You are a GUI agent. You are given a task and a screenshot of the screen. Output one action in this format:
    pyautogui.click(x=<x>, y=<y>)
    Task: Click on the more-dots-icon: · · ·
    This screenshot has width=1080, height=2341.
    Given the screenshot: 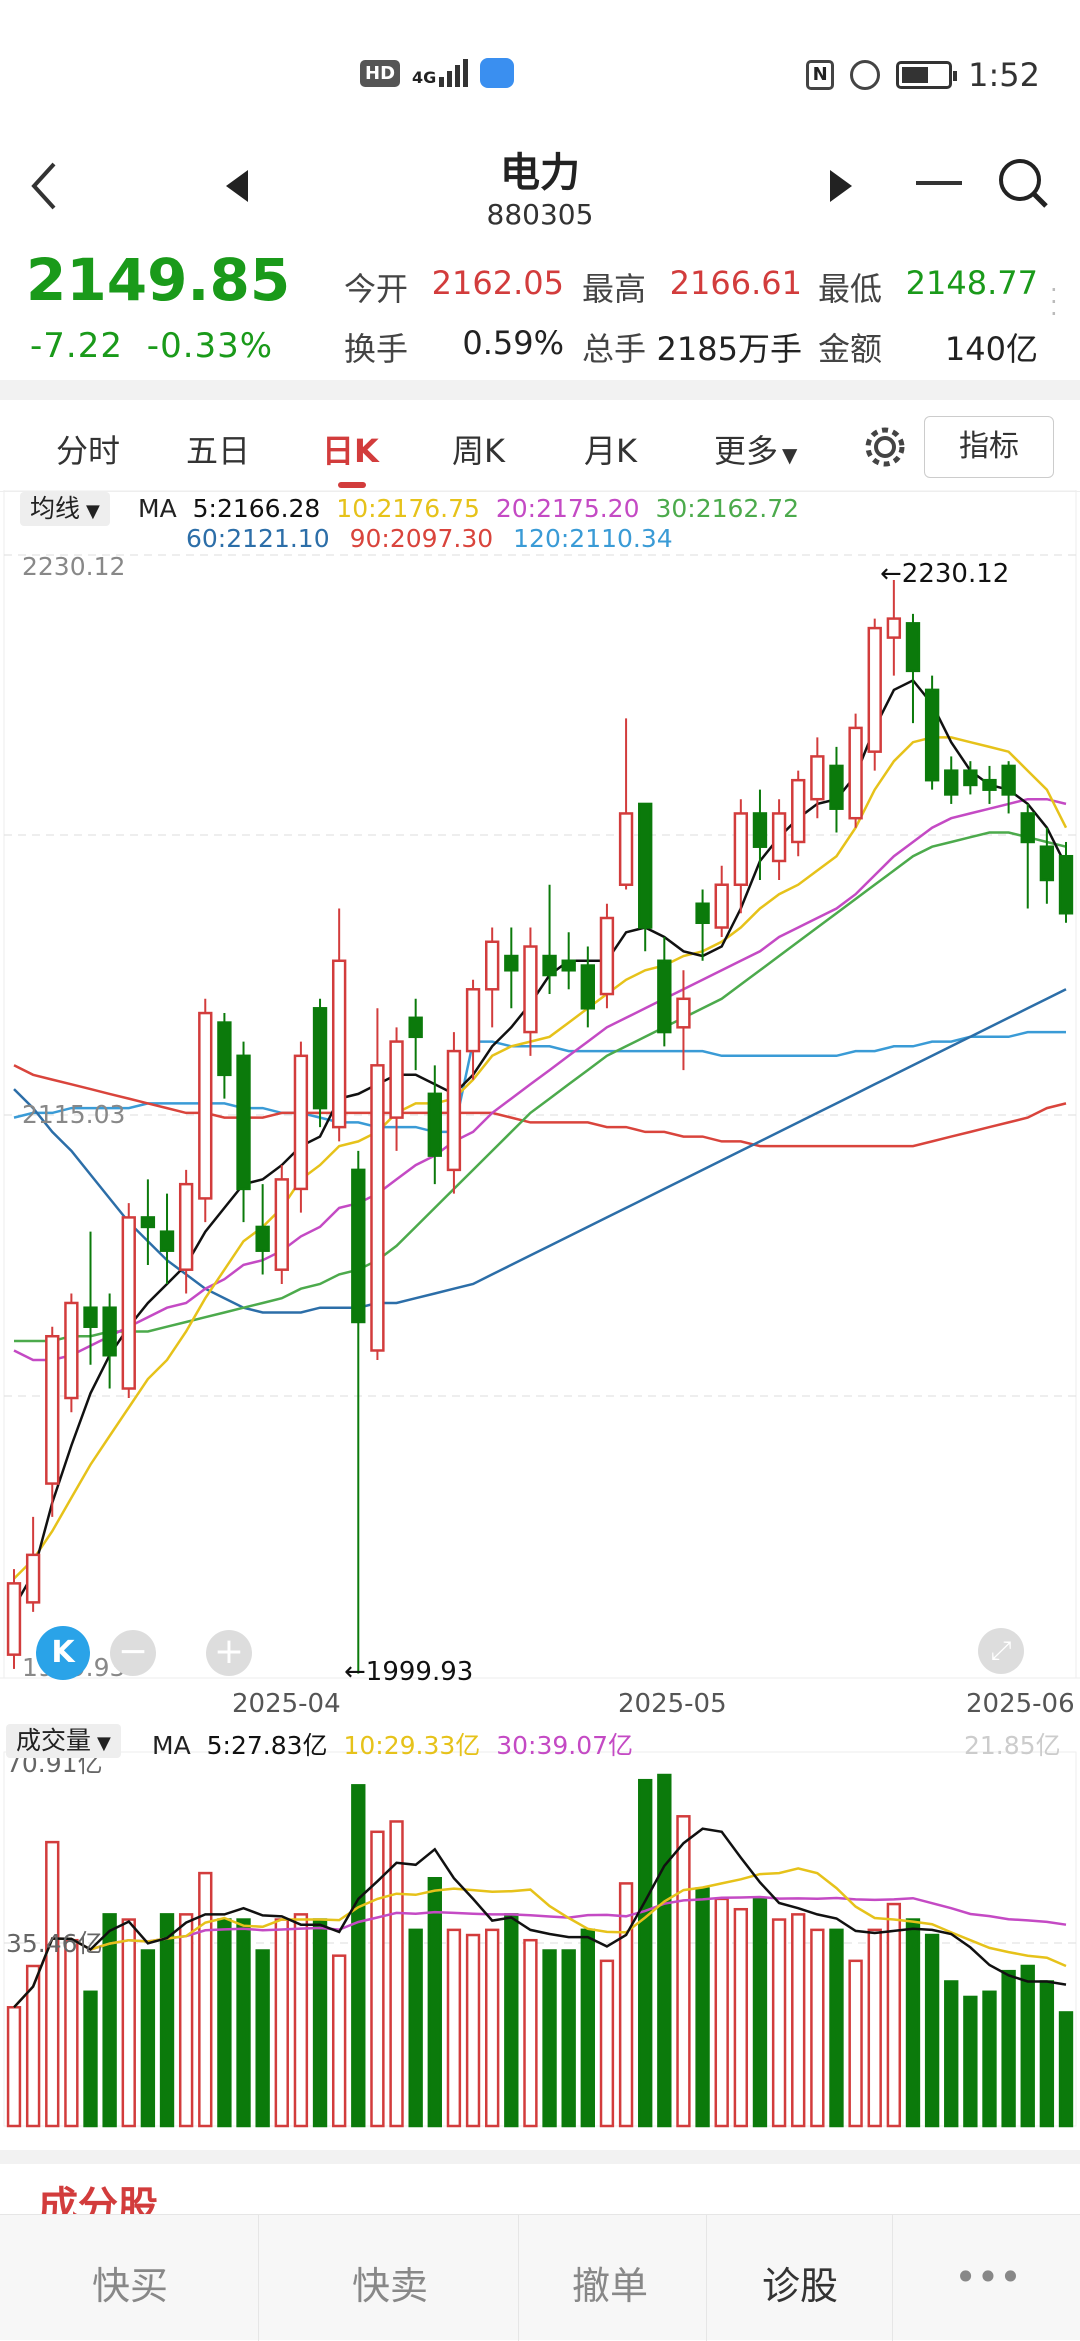 What is the action you would take?
    pyautogui.click(x=1054, y=302)
    